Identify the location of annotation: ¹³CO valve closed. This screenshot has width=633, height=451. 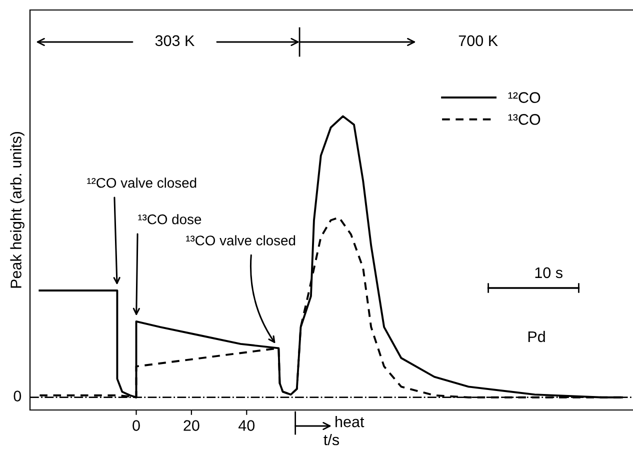
(241, 240).